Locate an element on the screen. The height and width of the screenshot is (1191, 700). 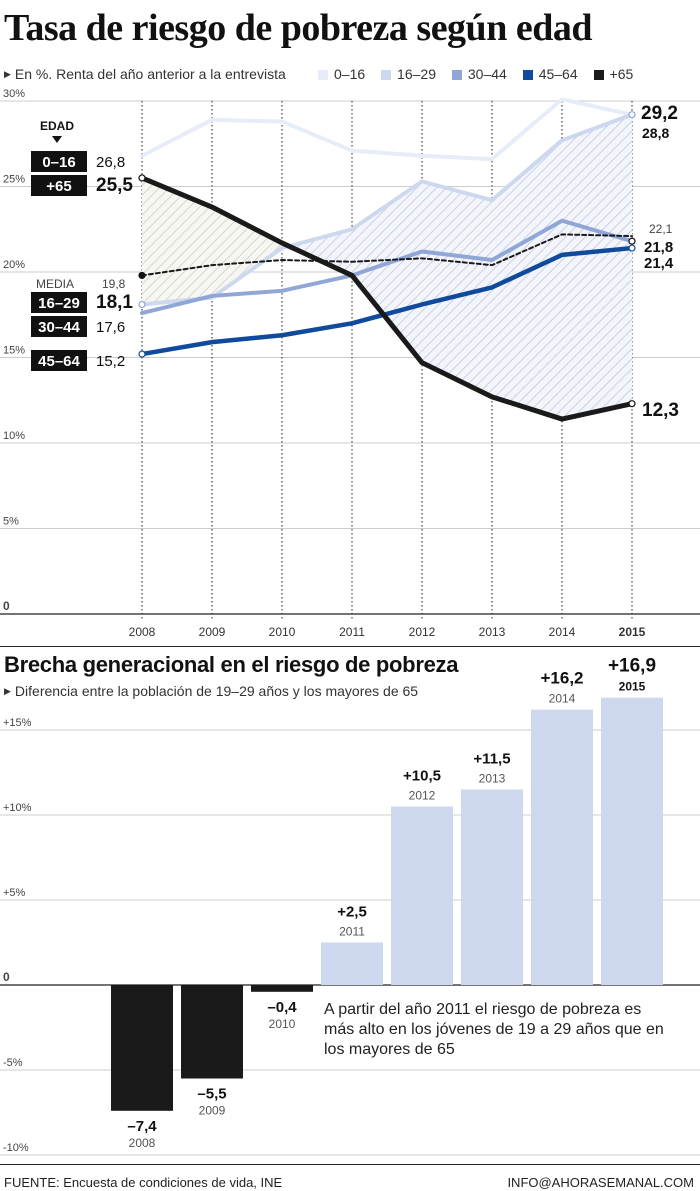
x-tick-label: 2008 is located at coordinates (142, 632).